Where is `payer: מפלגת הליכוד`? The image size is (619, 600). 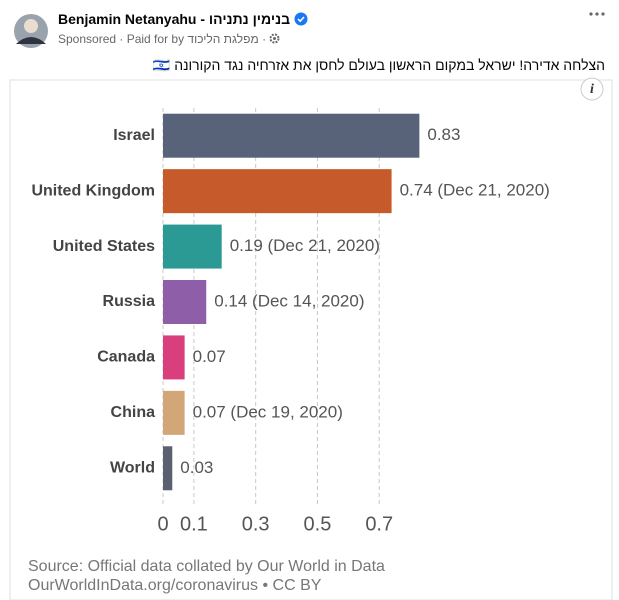
payer: מפלגת הליכוד is located at coordinates (223, 39).